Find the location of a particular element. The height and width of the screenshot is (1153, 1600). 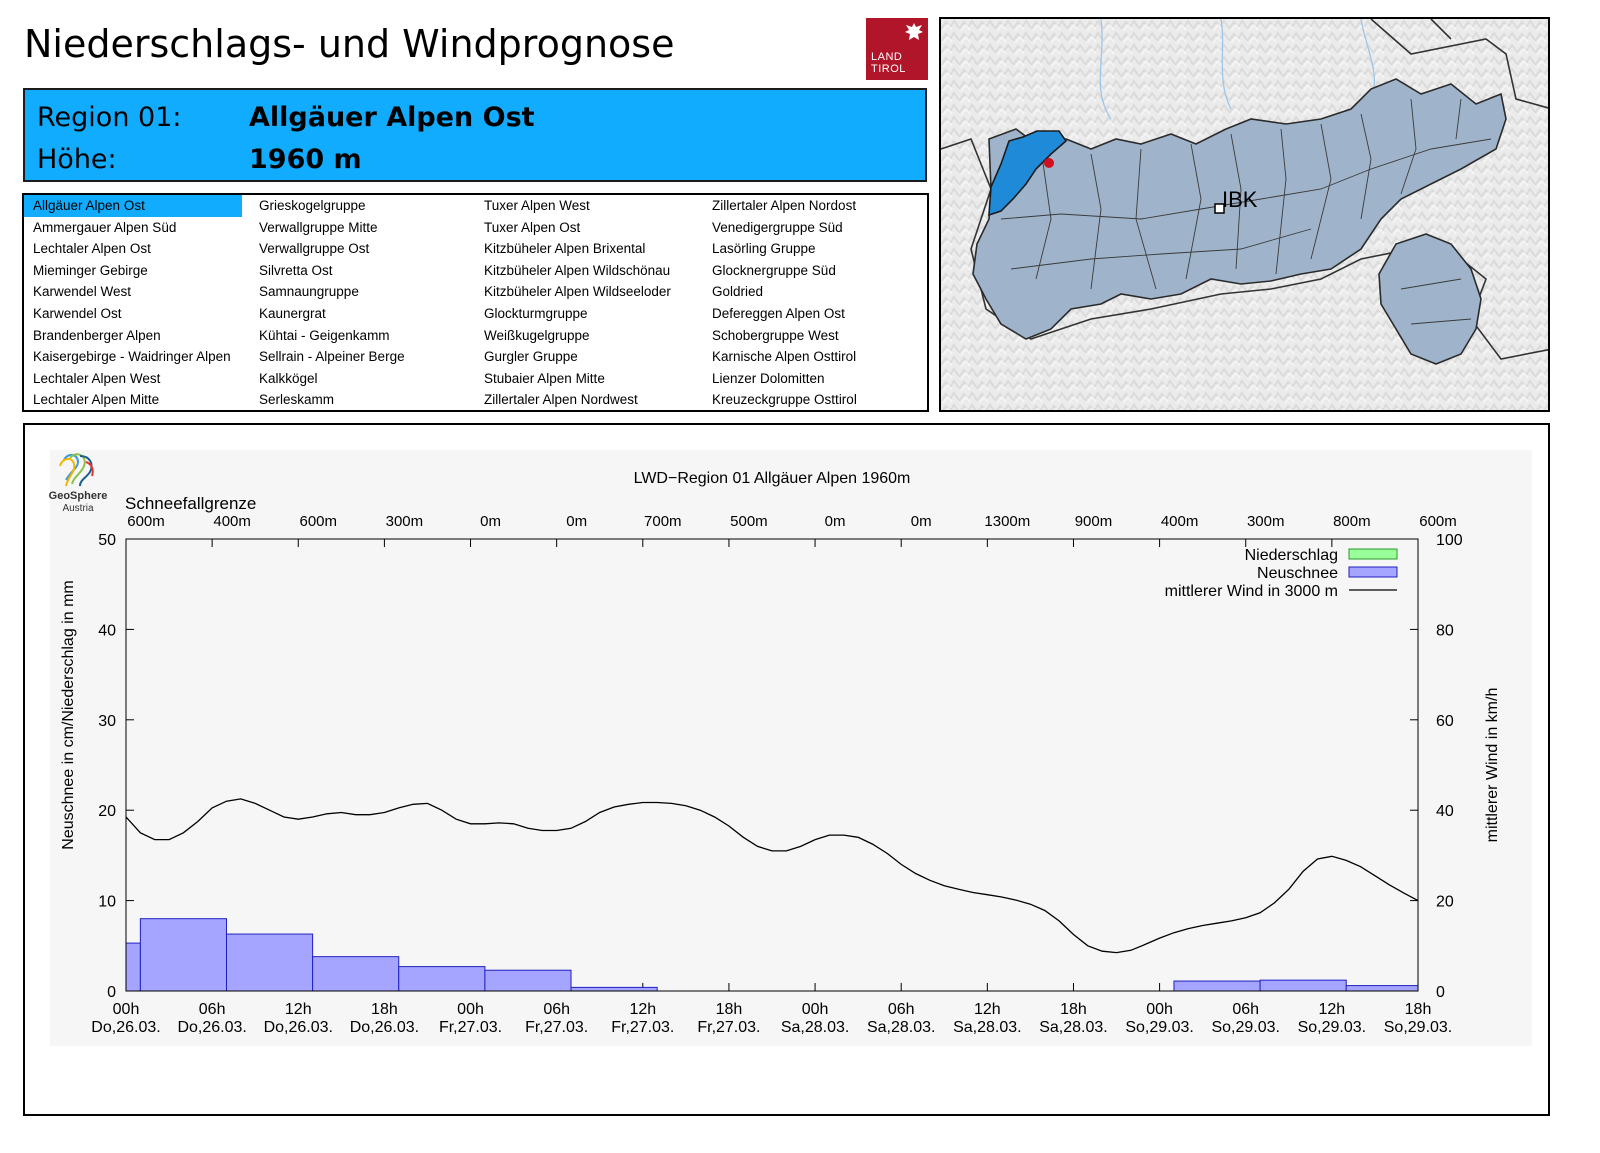

region-list-item: Tuxer Alpen Ost is located at coordinates (532, 227).